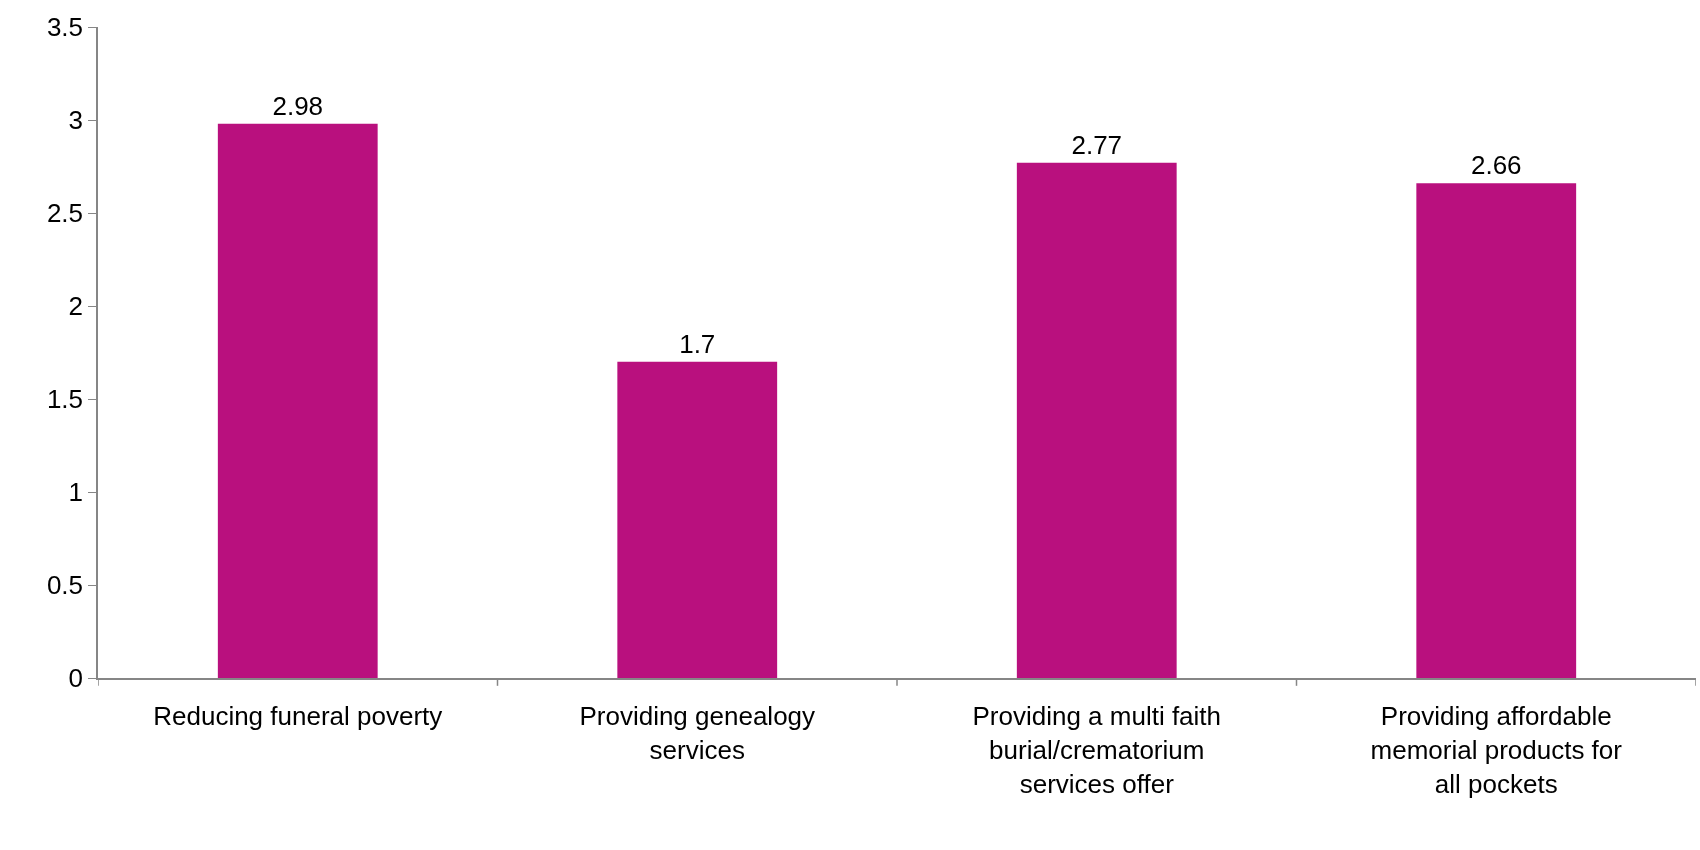 This screenshot has height=850, width=1700. I want to click on data-label: 2.66, so click(1496, 165).